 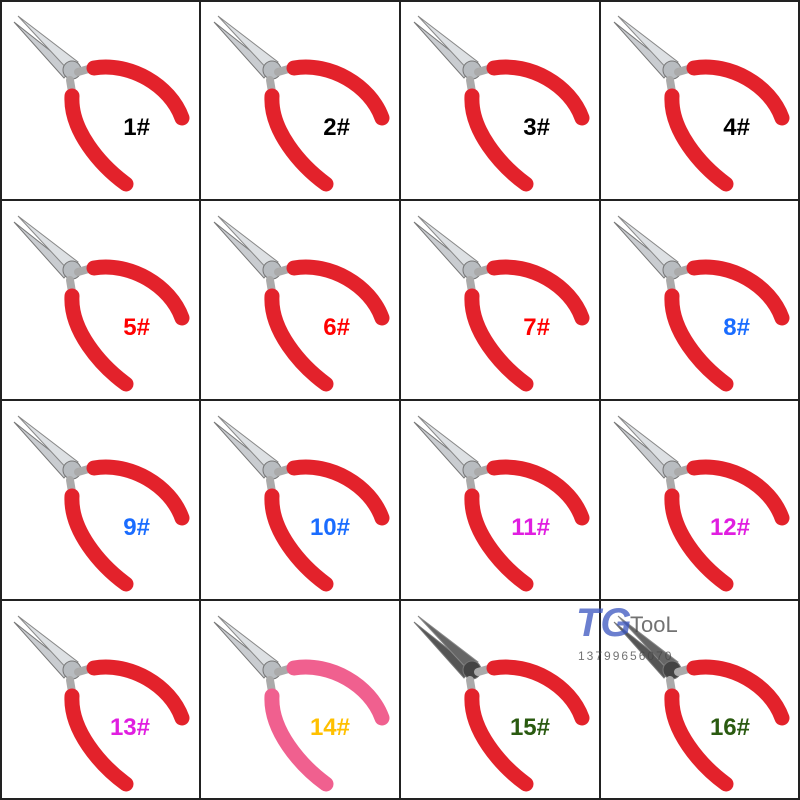 I want to click on plier-cell: 16#, so click(x=701, y=703).